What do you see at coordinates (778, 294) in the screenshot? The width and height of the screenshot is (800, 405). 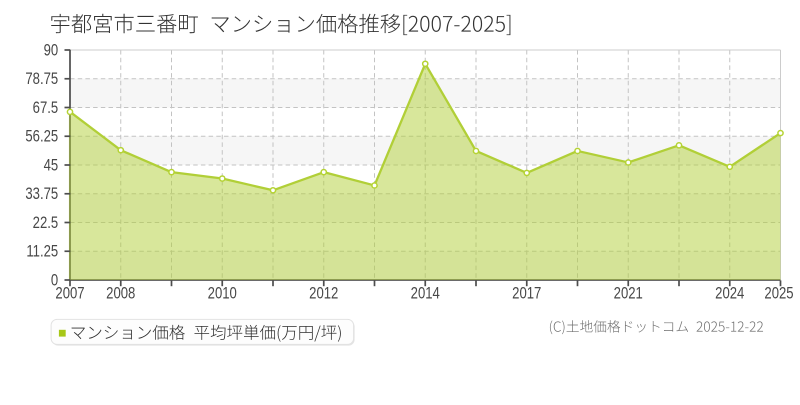 I see `svg-text: 2025` at bounding box center [778, 294].